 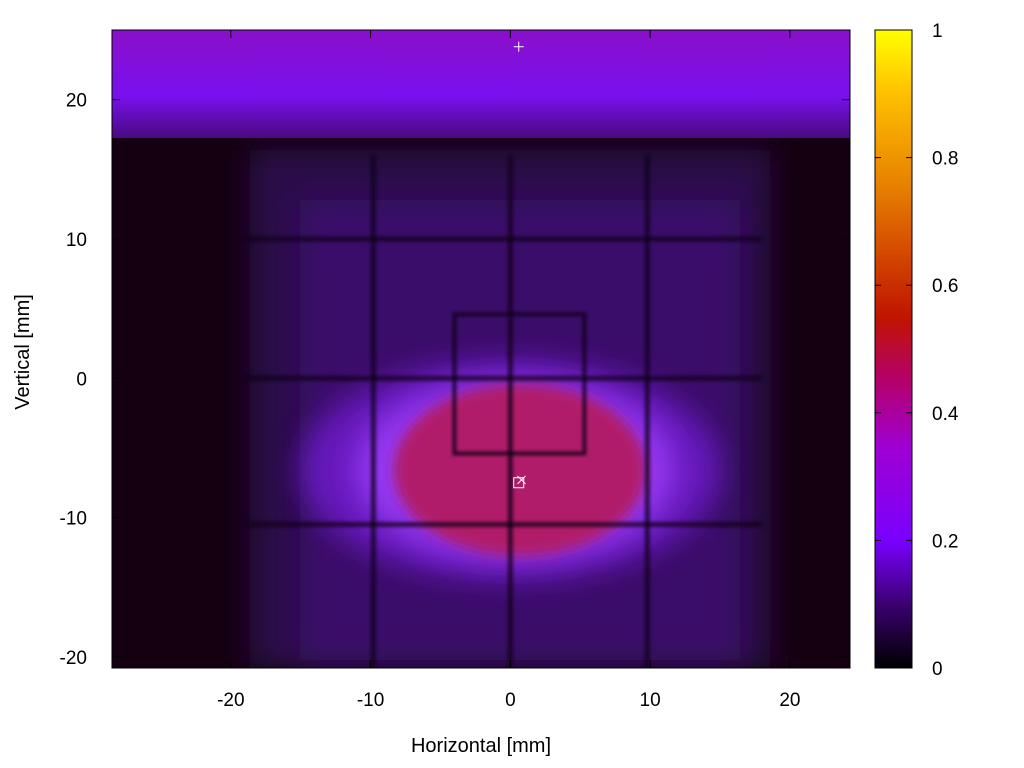 What do you see at coordinates (945, 286) in the screenshot?
I see `colorbar-tick-label: 0.6` at bounding box center [945, 286].